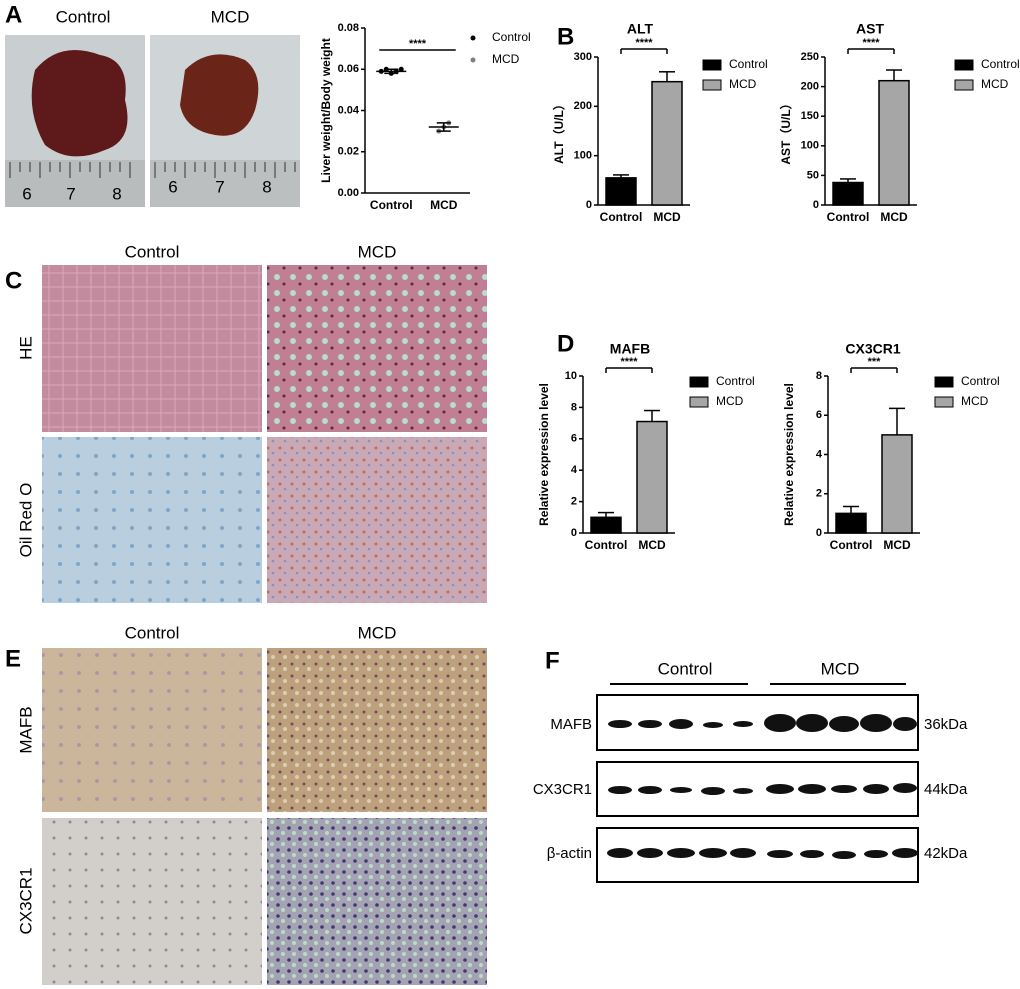 The width and height of the screenshot is (1020, 989). What do you see at coordinates (25, 900) in the screenshot?
I see `row-label: CX3CR1` at bounding box center [25, 900].